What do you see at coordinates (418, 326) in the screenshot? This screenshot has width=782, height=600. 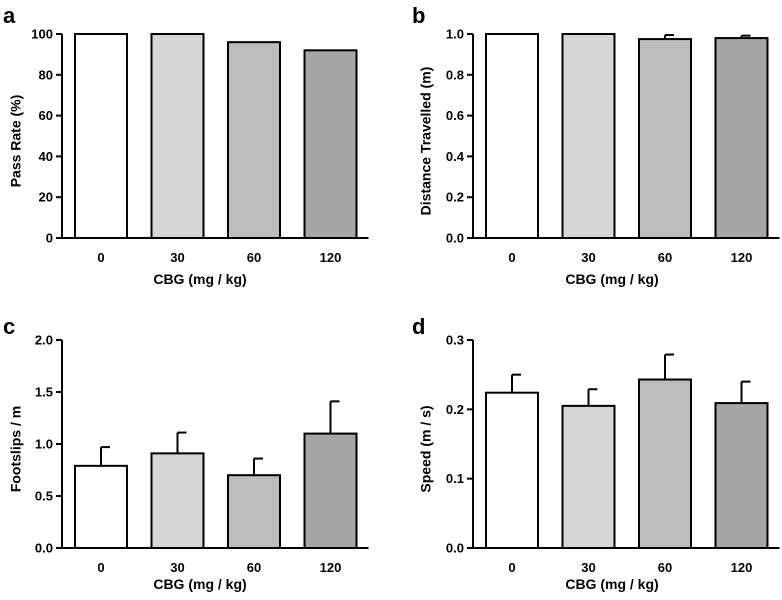 I see `panel-letter: d` at bounding box center [418, 326].